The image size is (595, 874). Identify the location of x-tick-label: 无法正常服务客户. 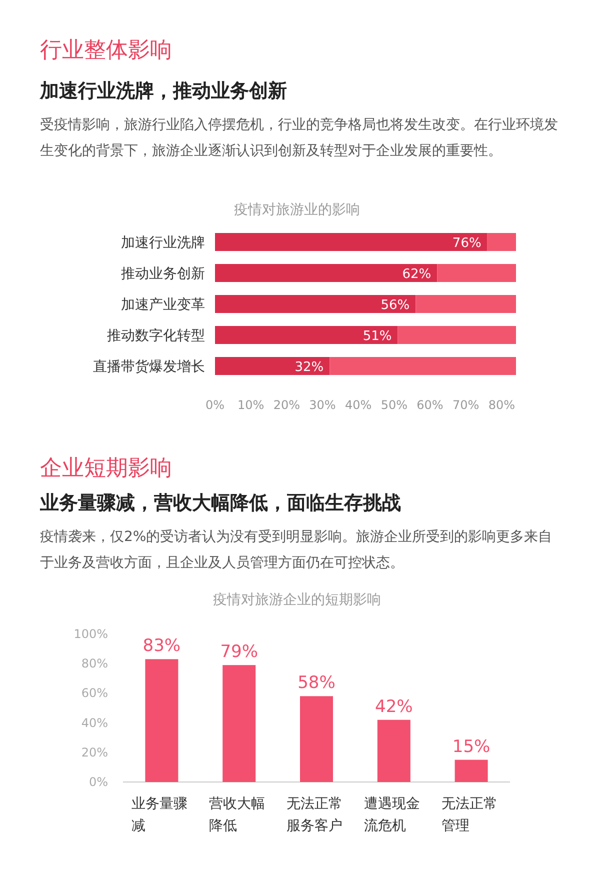
(314, 815).